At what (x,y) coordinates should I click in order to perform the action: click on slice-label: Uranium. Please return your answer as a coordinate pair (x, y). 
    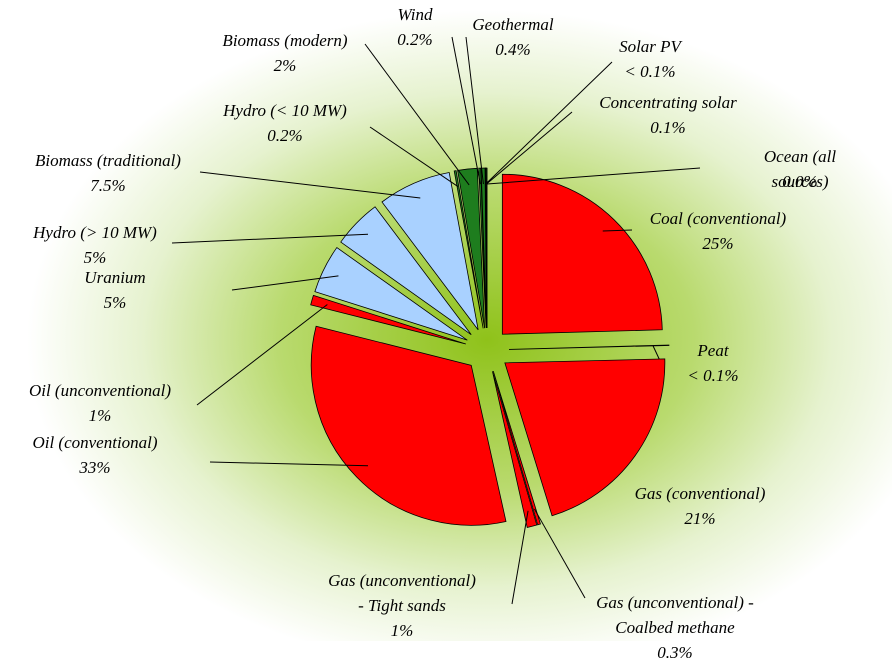
    Looking at the image, I should click on (115, 277).